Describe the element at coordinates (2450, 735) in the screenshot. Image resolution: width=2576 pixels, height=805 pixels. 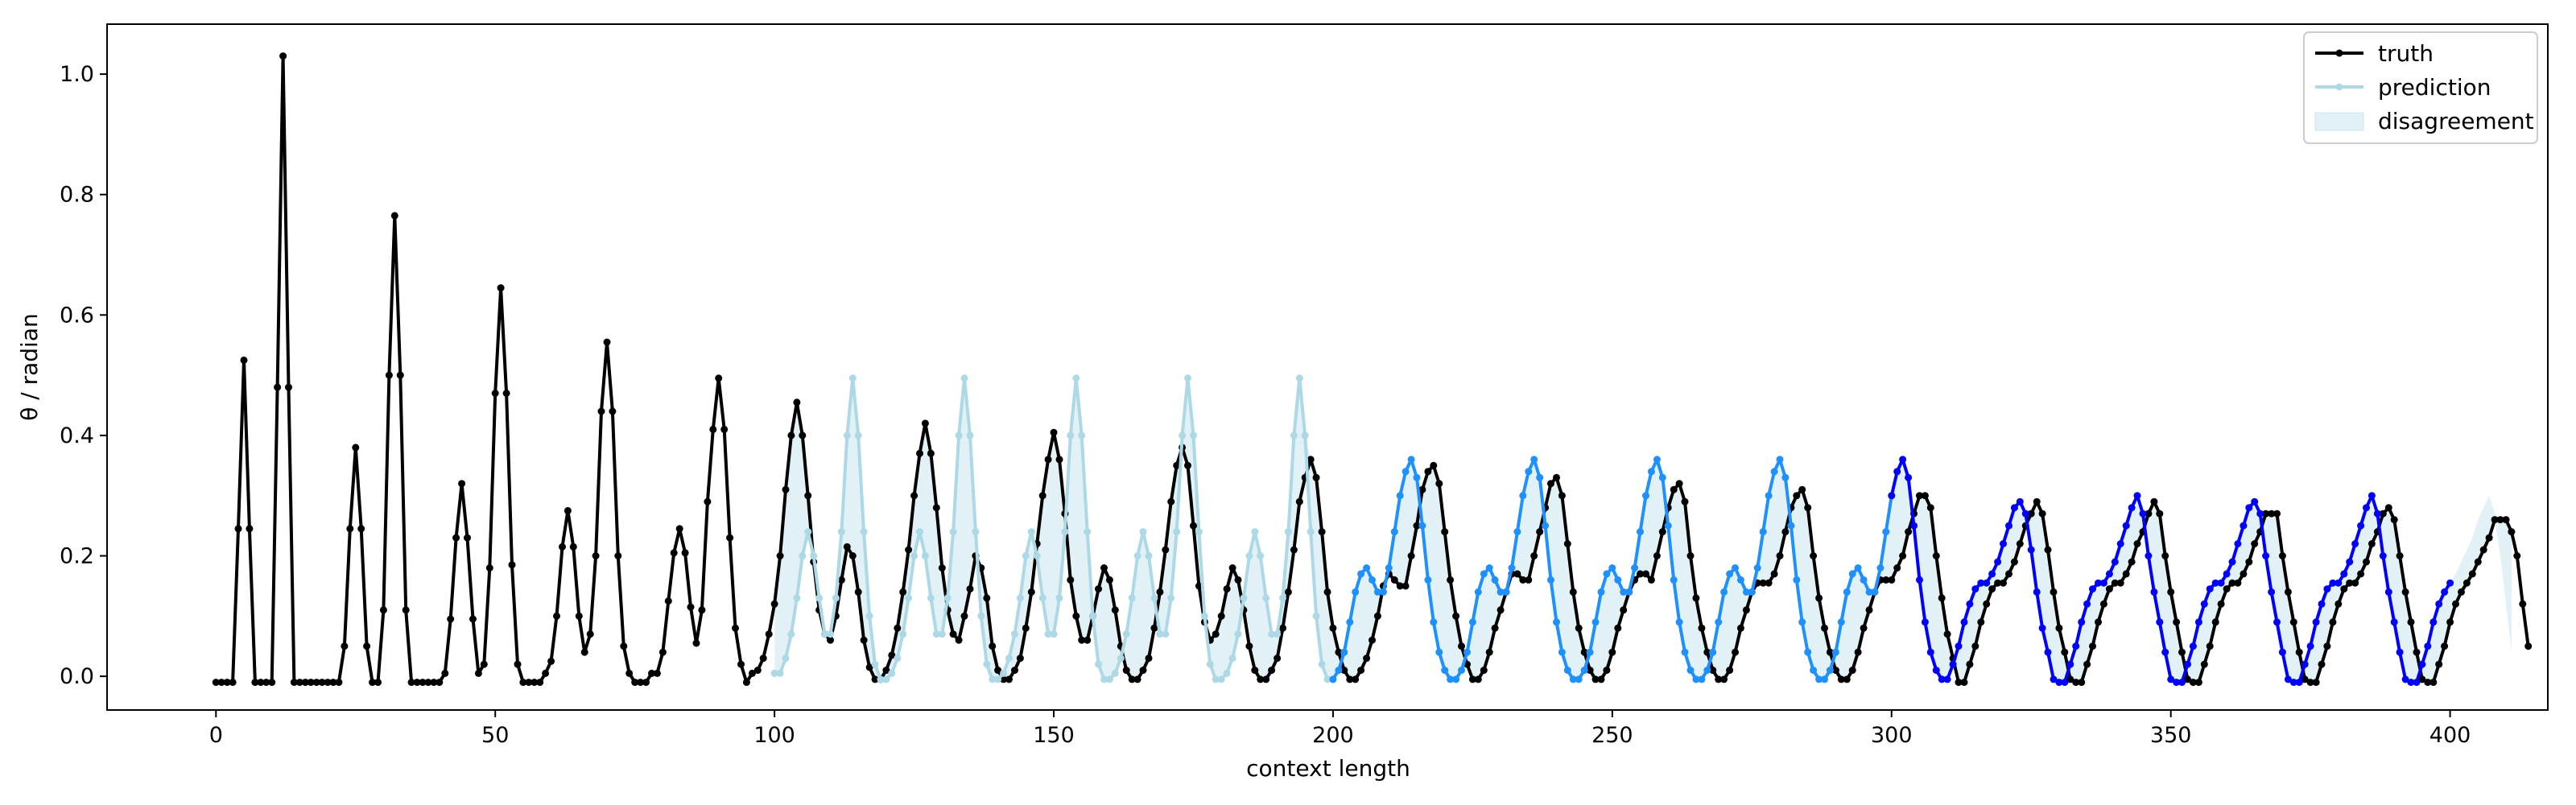
I see `x-tick-label: 400` at that location.